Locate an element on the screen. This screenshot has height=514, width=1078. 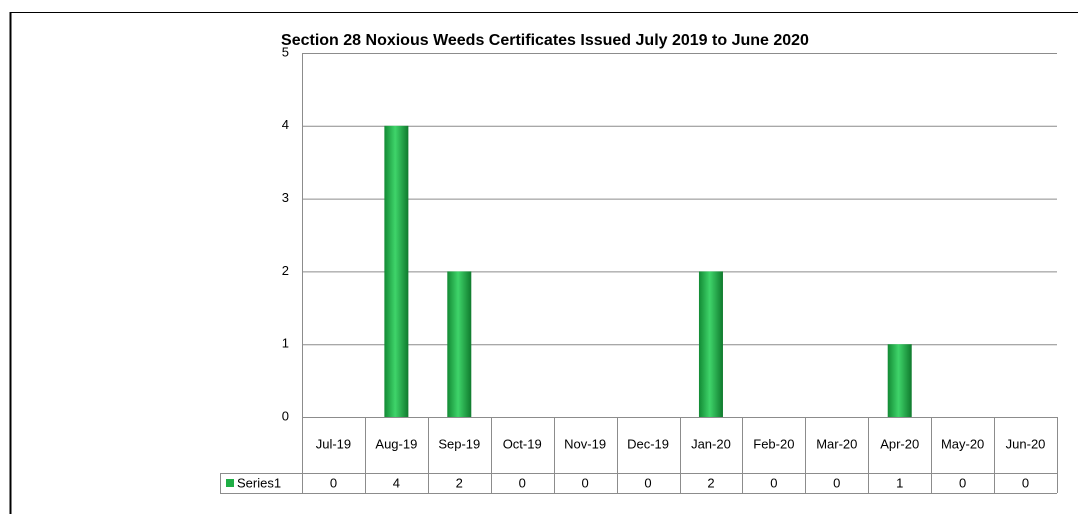
x-tick-label: Aug-19 is located at coordinates (396, 443).